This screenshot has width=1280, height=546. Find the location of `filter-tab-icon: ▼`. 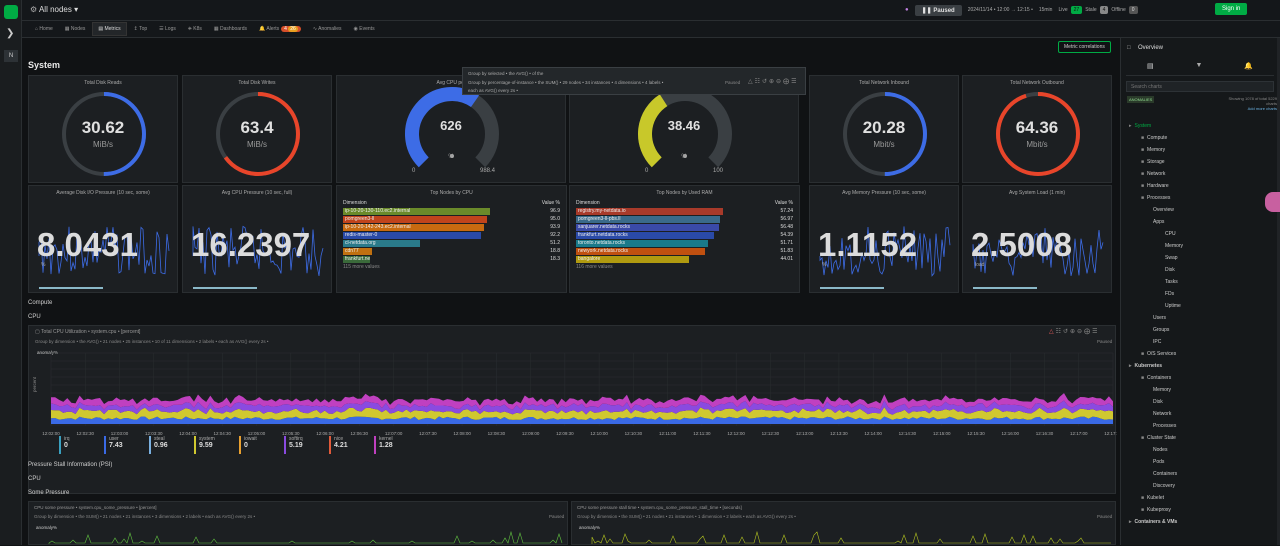

filter-tab-icon: ▼ is located at coordinates (1199, 65).